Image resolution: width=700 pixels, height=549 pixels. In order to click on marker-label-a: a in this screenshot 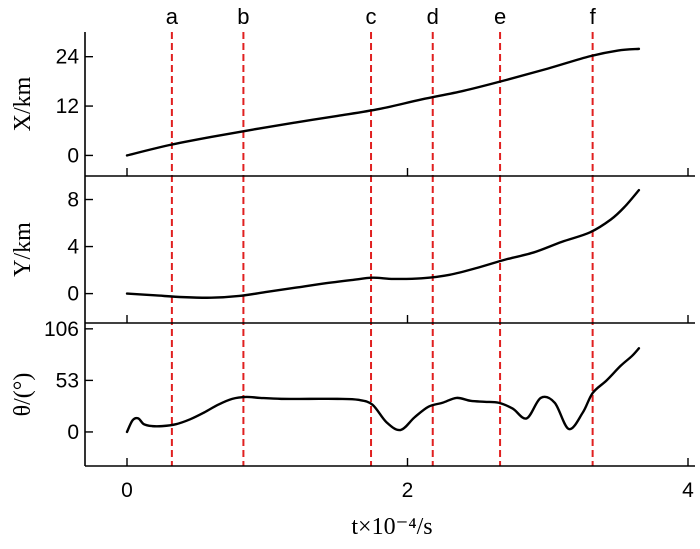, I will do `click(172, 16)`.